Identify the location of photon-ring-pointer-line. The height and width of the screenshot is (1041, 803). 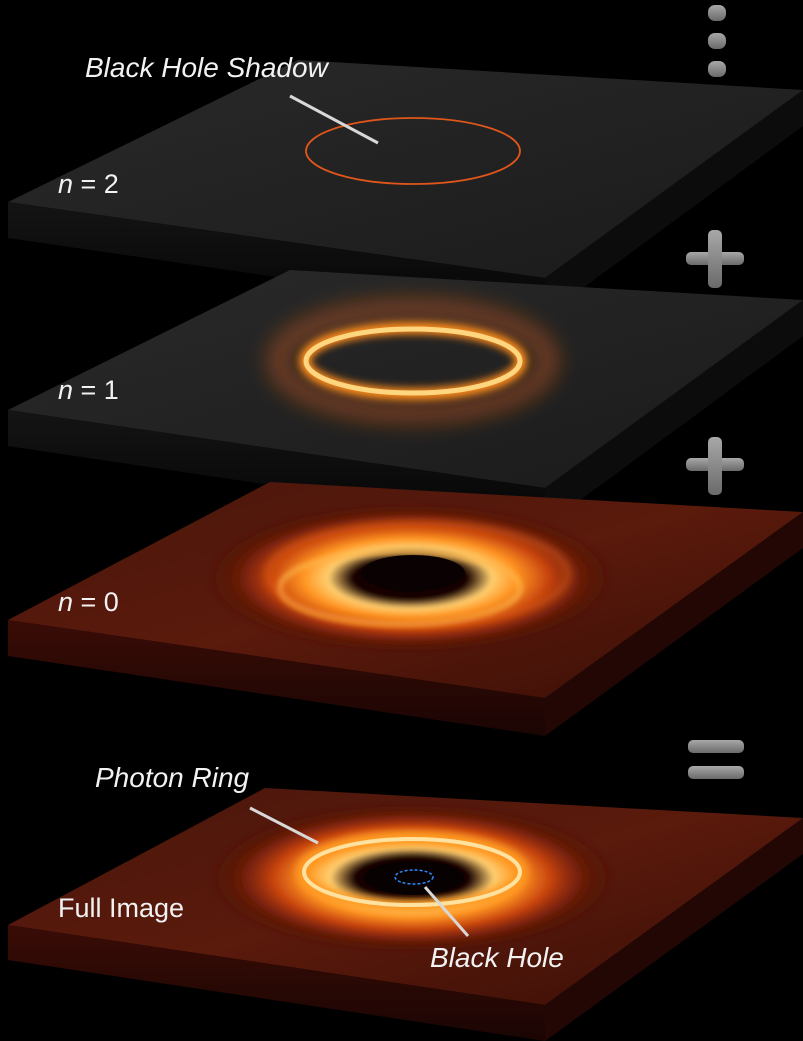
(284, 825).